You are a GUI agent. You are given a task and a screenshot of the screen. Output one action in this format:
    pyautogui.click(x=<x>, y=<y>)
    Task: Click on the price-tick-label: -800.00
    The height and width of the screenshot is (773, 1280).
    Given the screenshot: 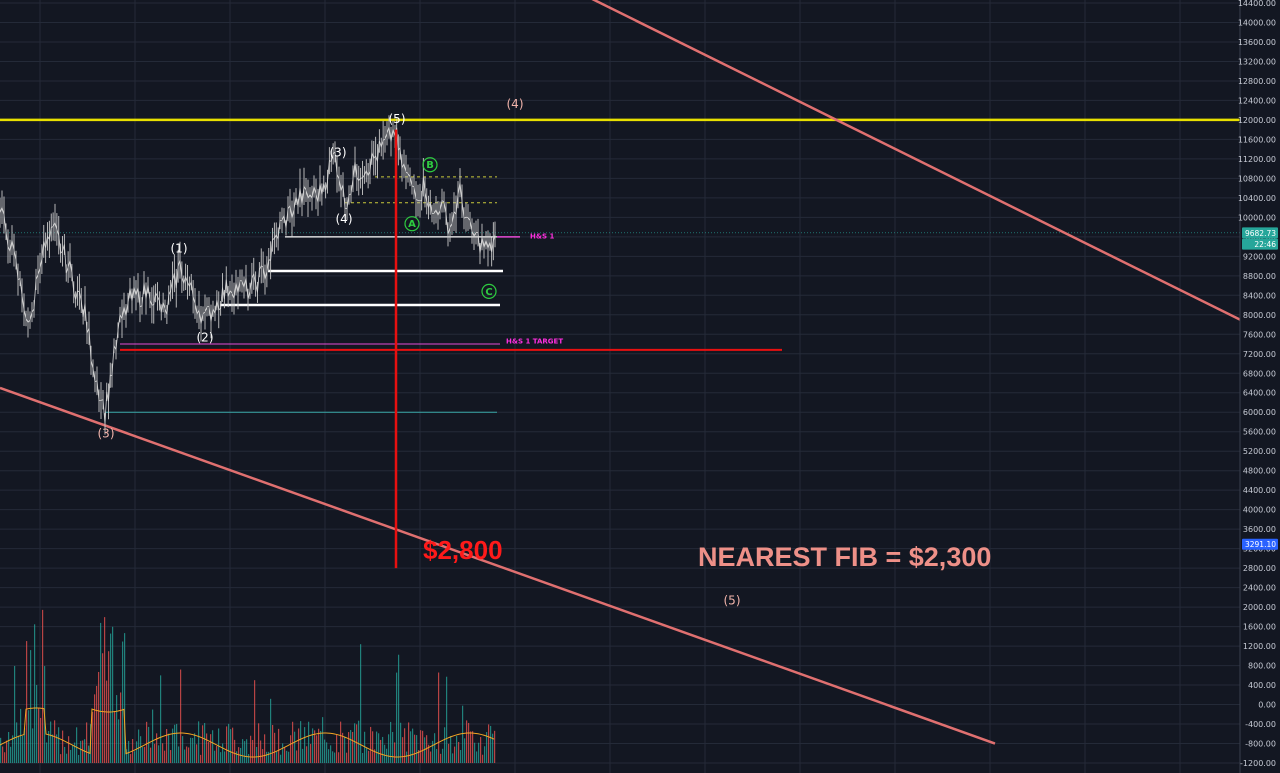 What is the action you would take?
    pyautogui.click(x=1260, y=744)
    